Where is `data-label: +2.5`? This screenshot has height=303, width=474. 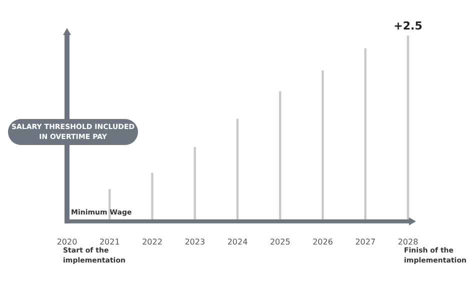
data-label: +2.5 is located at coordinates (408, 25).